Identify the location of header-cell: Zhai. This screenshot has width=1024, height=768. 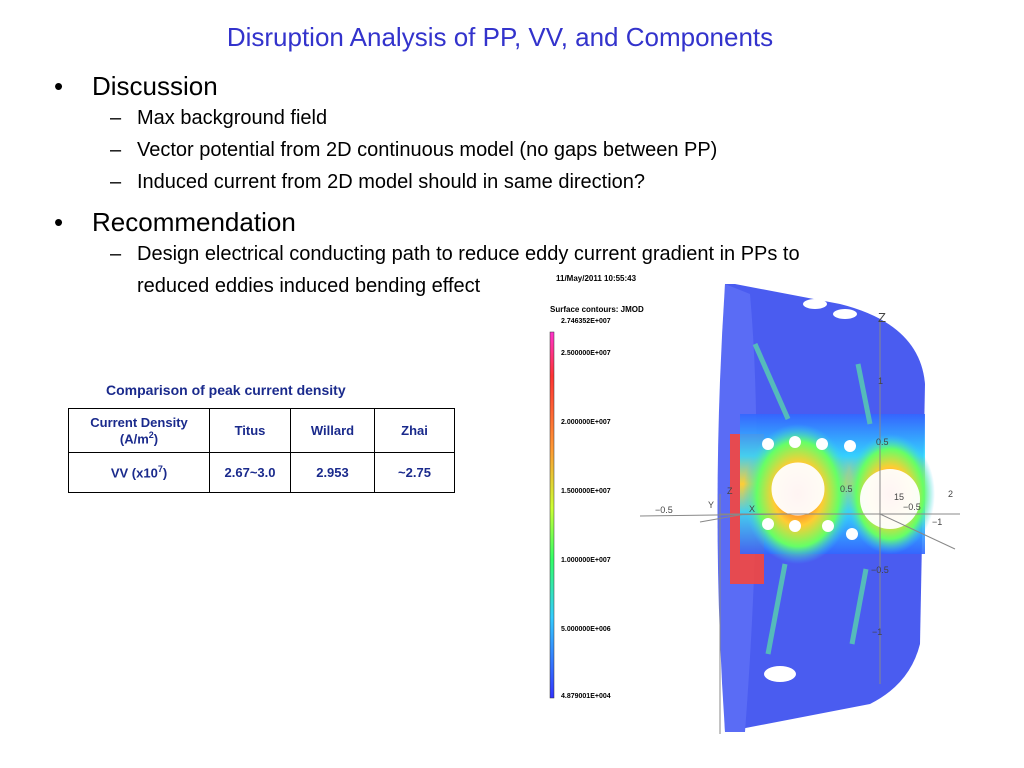
(414, 430).